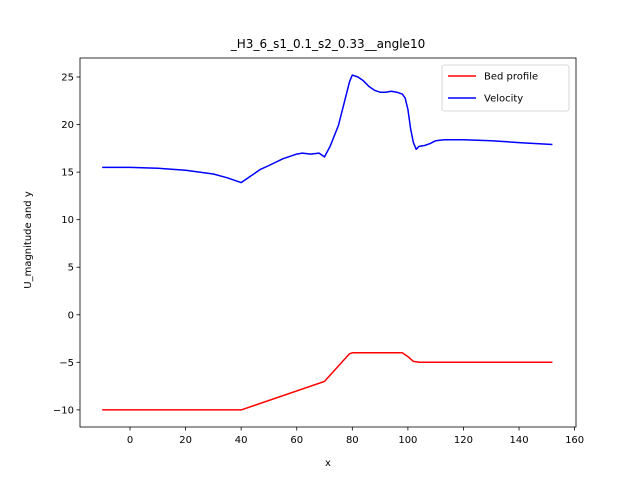  What do you see at coordinates (71, 315) in the screenshot?
I see `y-tick-label: 0` at bounding box center [71, 315].